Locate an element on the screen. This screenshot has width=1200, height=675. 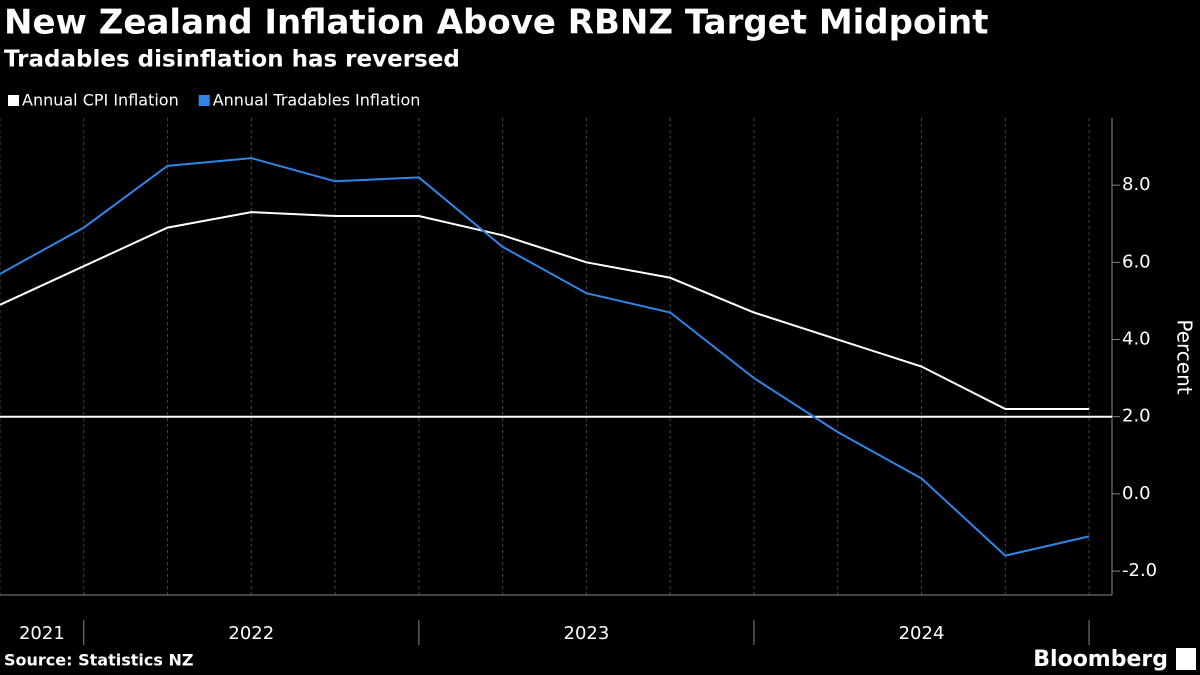
brand: Bloomberg is located at coordinates (1100, 659).